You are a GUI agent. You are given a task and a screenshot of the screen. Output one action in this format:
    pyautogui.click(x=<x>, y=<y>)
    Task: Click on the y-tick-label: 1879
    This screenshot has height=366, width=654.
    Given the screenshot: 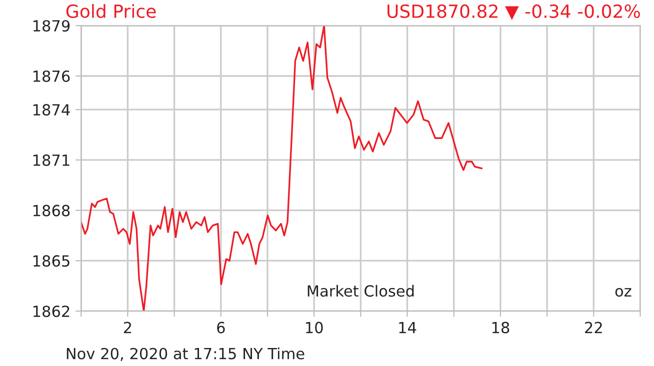 What is the action you would take?
    pyautogui.click(x=51, y=26)
    